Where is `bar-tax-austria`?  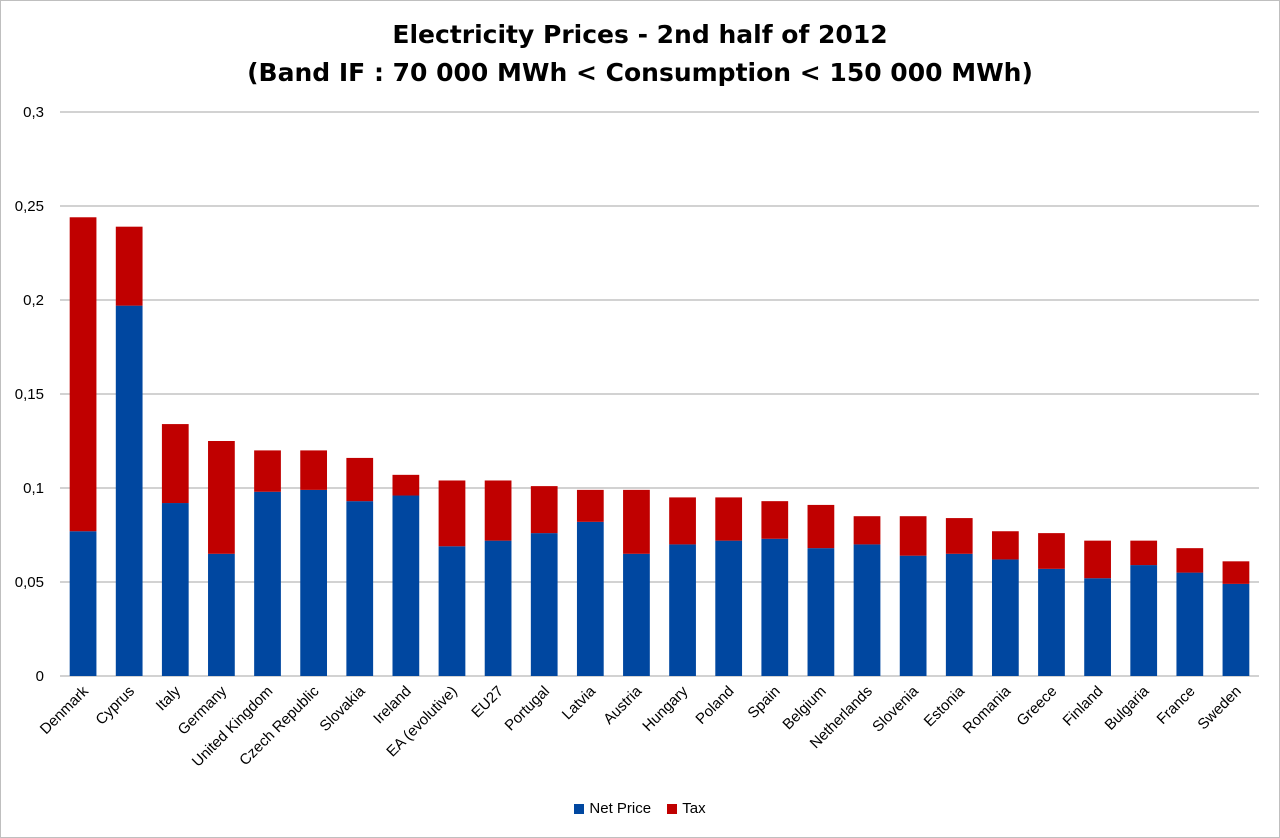 bar-tax-austria is located at coordinates (636, 521).